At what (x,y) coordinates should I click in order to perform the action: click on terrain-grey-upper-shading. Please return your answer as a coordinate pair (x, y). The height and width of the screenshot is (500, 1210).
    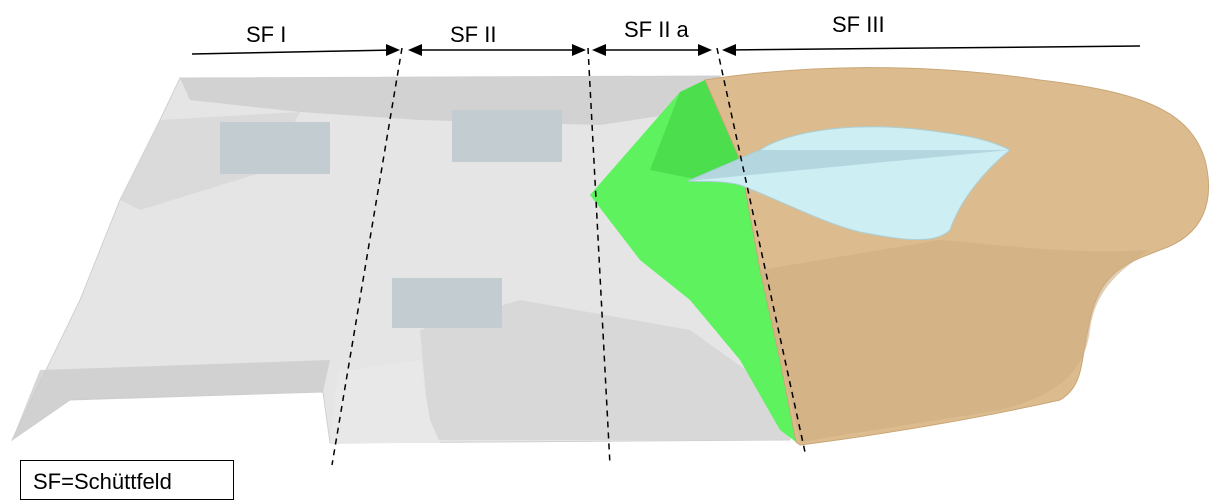
    Looking at the image, I should click on (450, 100).